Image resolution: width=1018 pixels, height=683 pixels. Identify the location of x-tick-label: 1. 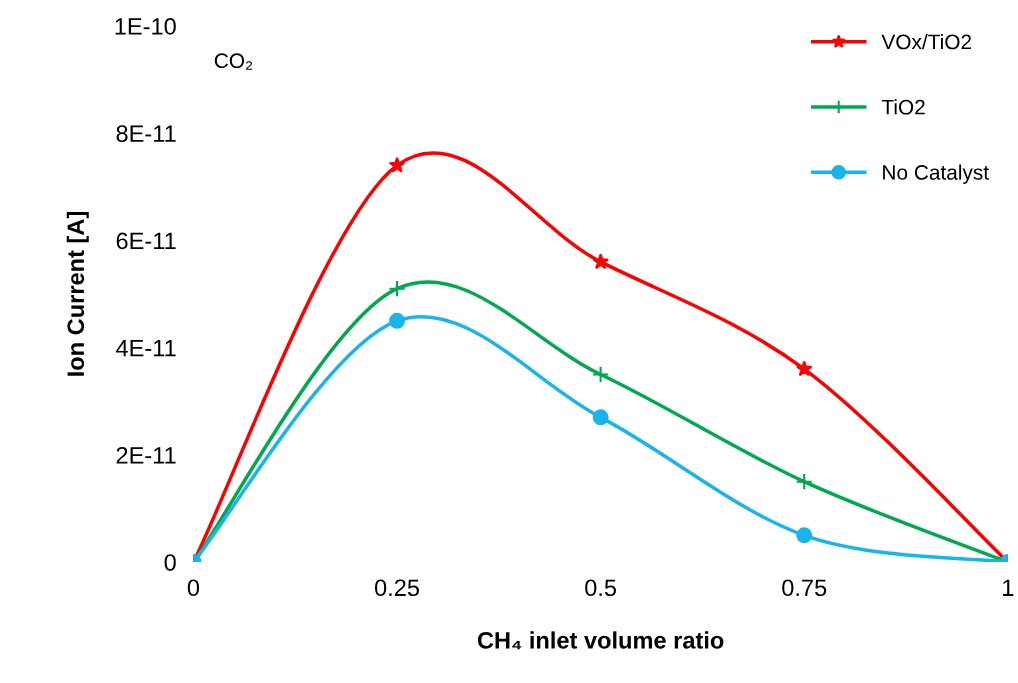
(1008, 587).